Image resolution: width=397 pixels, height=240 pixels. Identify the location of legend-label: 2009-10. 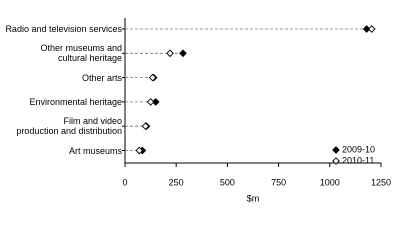
(358, 149).